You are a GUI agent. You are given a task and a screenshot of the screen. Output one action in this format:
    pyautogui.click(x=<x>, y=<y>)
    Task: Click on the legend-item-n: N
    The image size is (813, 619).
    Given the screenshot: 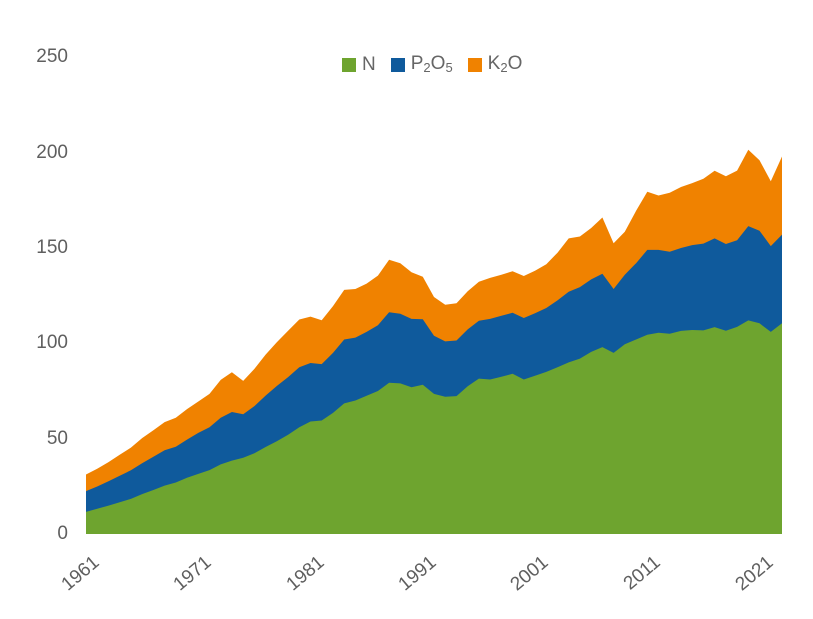 What is the action you would take?
    pyautogui.click(x=359, y=64)
    